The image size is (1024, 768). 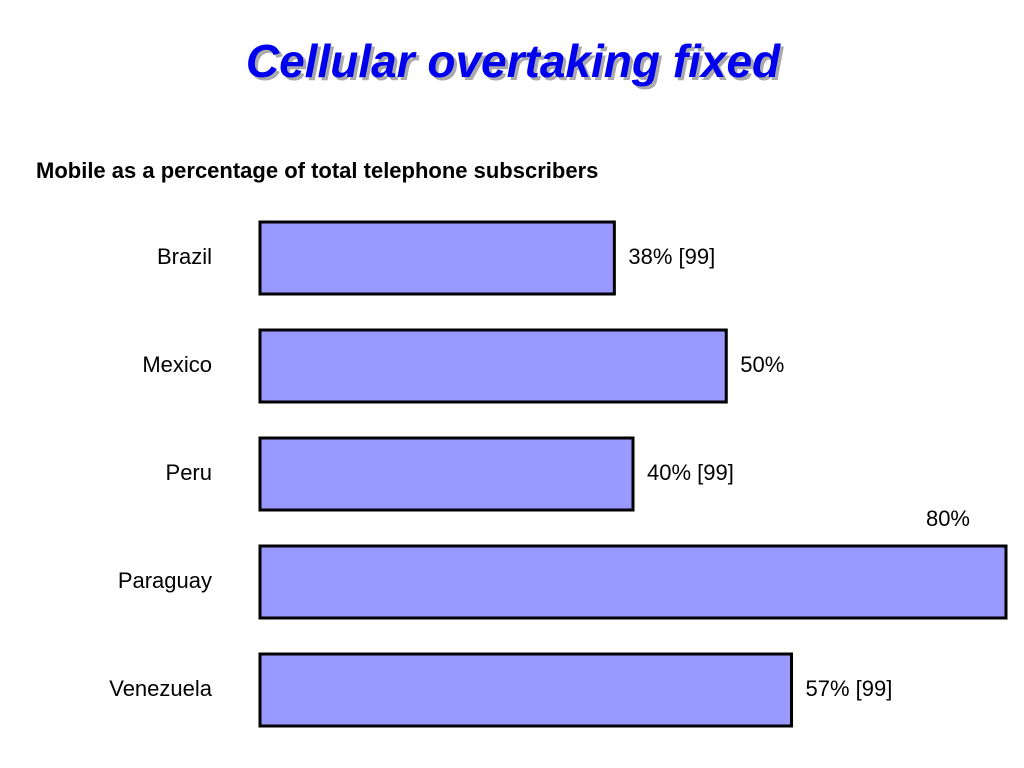 What do you see at coordinates (189, 472) in the screenshot?
I see `category-label: Peru` at bounding box center [189, 472].